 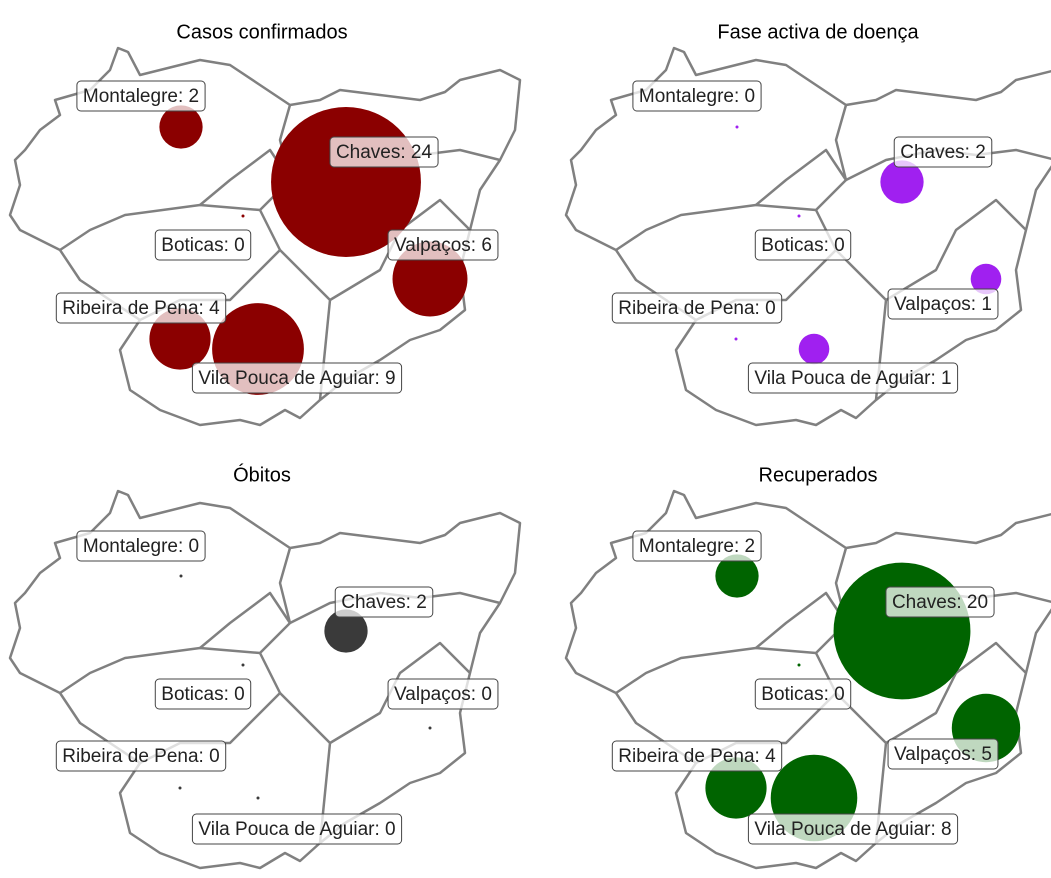 I want to click on label-text: Chaves: 24, so click(x=384, y=152).